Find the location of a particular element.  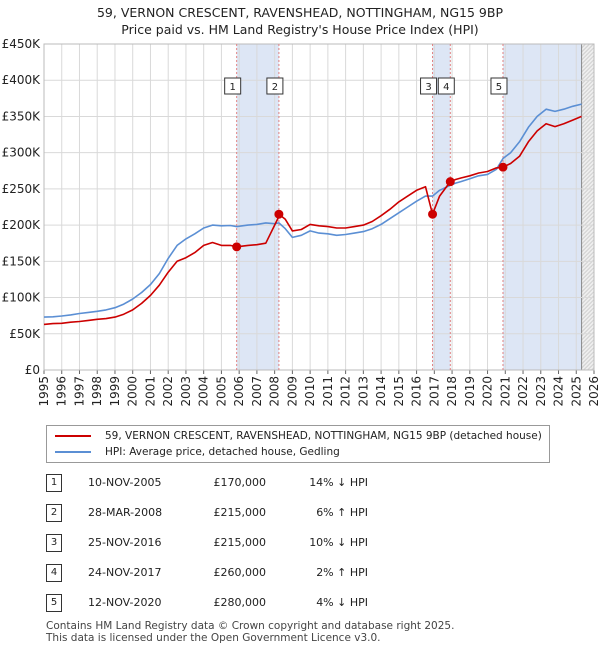

transaction-hpi-diff: 4% ↓ HPI is located at coordinates (342, 602).